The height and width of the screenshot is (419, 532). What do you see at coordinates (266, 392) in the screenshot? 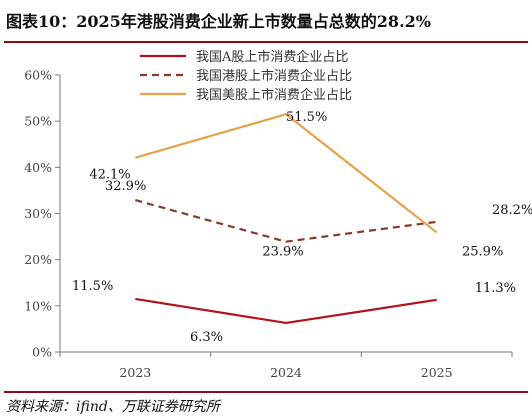
I see `source-divider` at bounding box center [266, 392].